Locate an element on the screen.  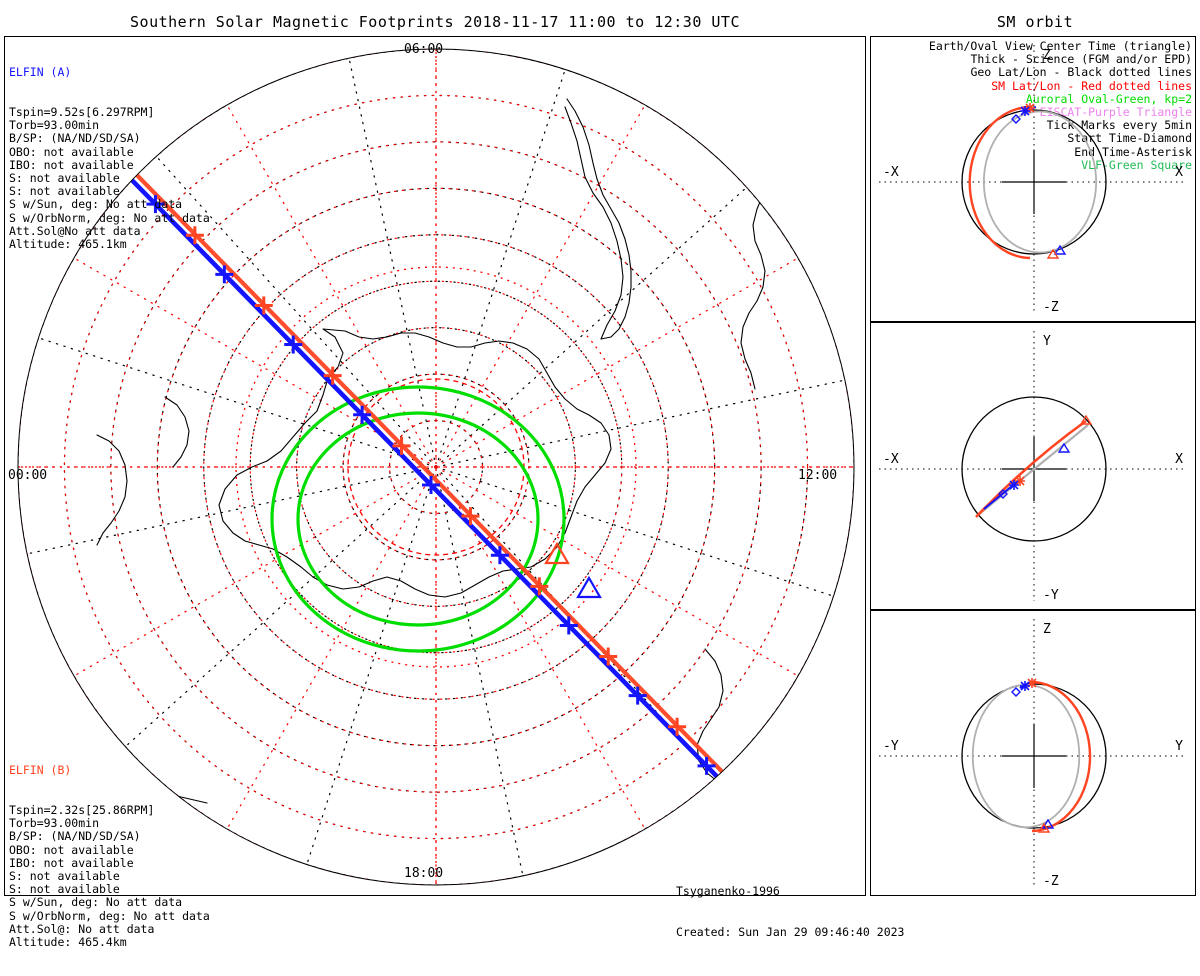
axis-label-v-neg: -Y is located at coordinates (1051, 595).